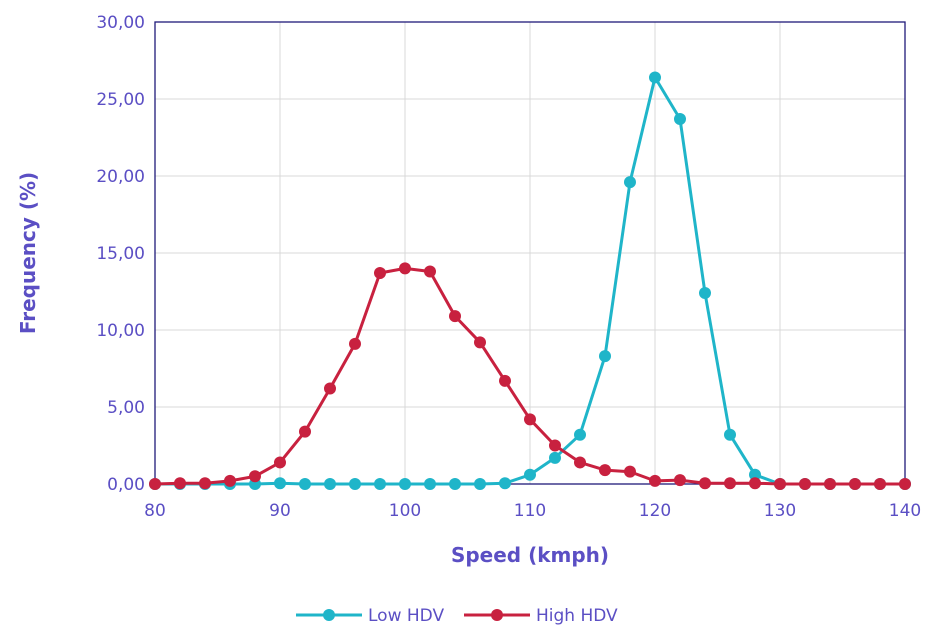 Image resolution: width=929 pixels, height=633 pixels. I want to click on legend-label: High HDV, so click(577, 616).